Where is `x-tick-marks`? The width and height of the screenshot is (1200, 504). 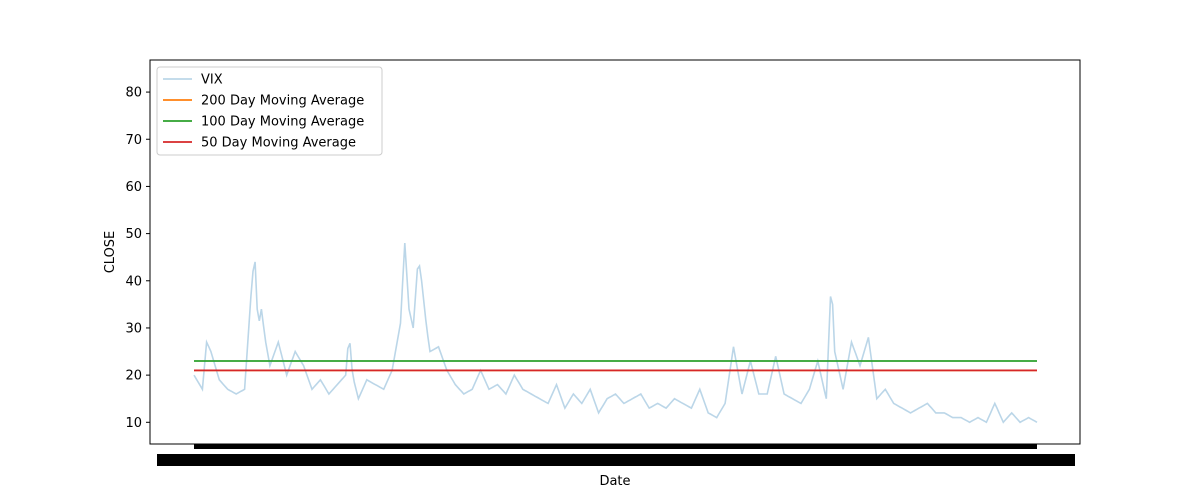
x-tick-marks is located at coordinates (615, 446).